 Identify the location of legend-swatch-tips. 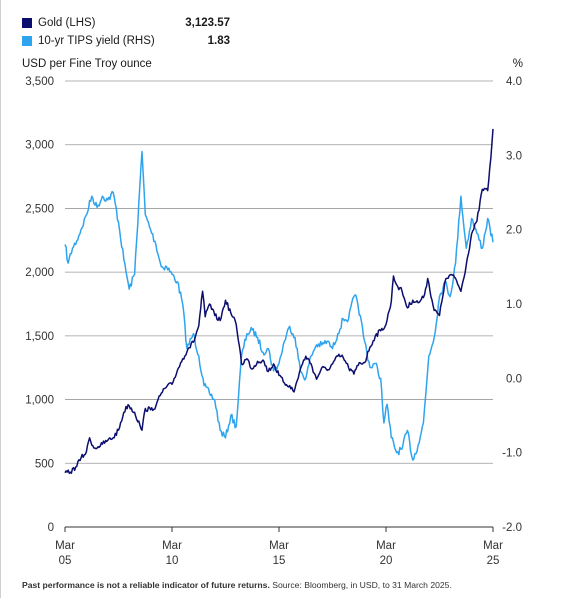
(27, 41).